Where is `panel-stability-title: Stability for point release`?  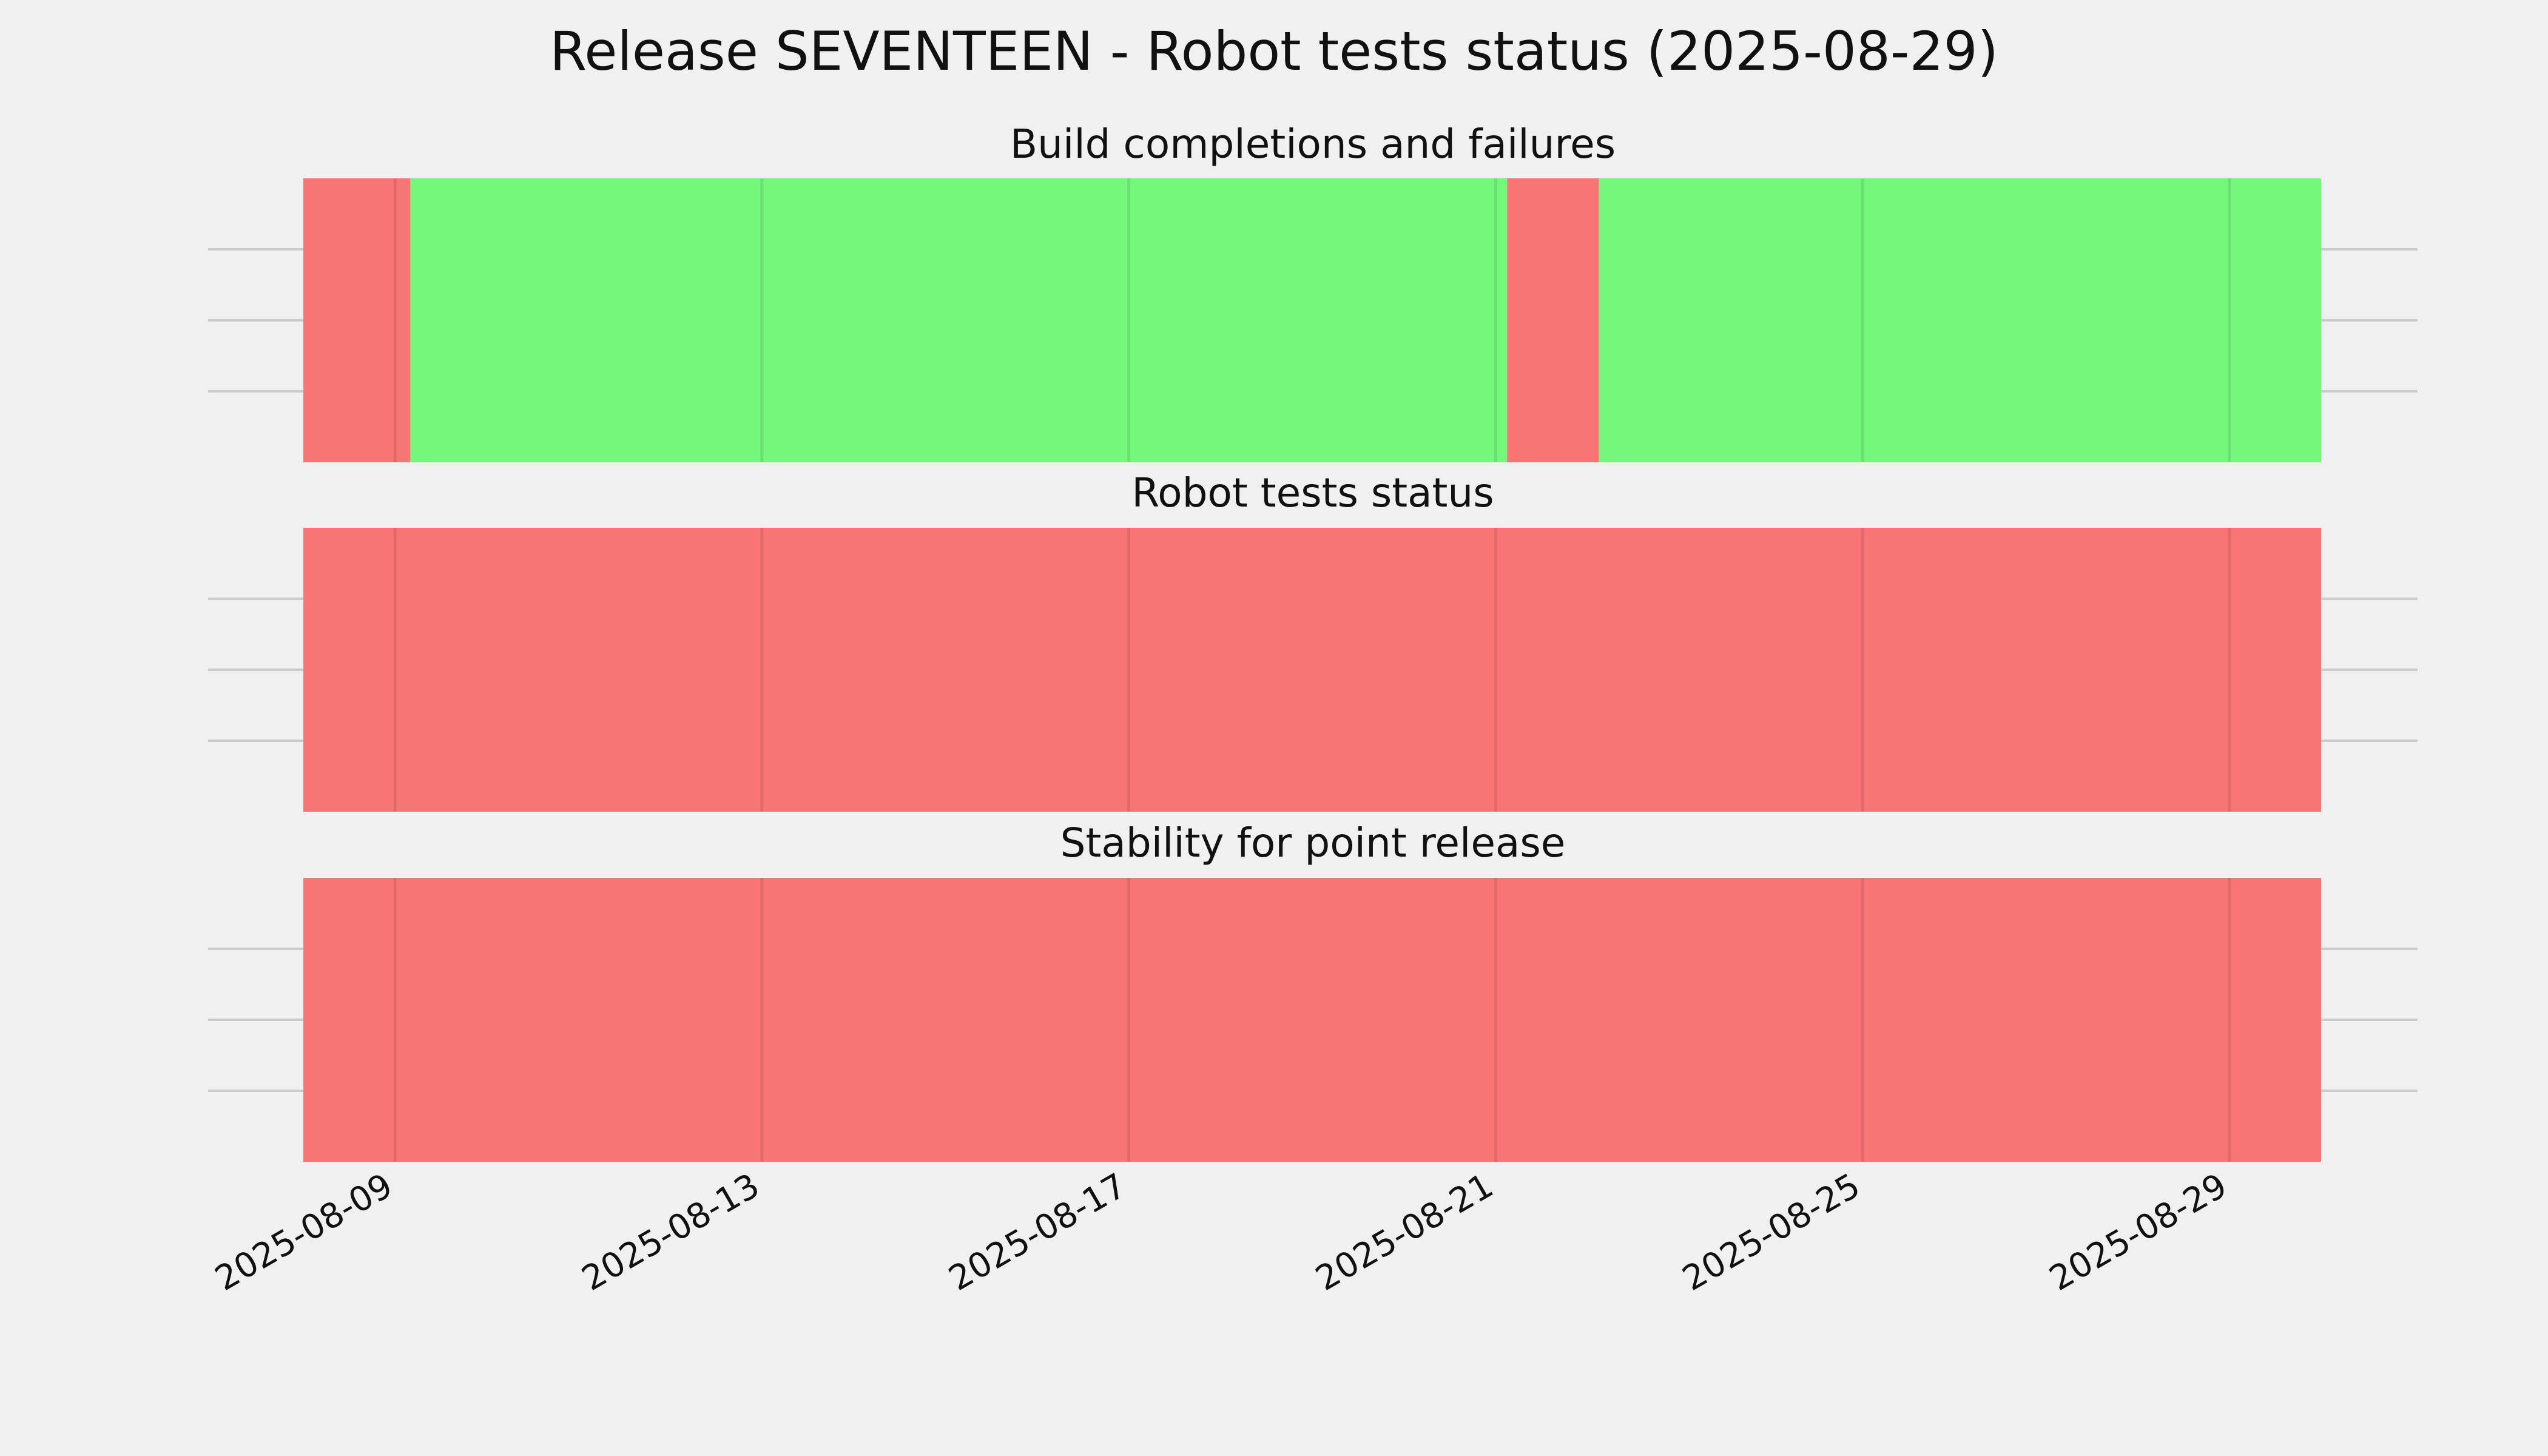 panel-stability-title: Stability for point release is located at coordinates (1313, 843).